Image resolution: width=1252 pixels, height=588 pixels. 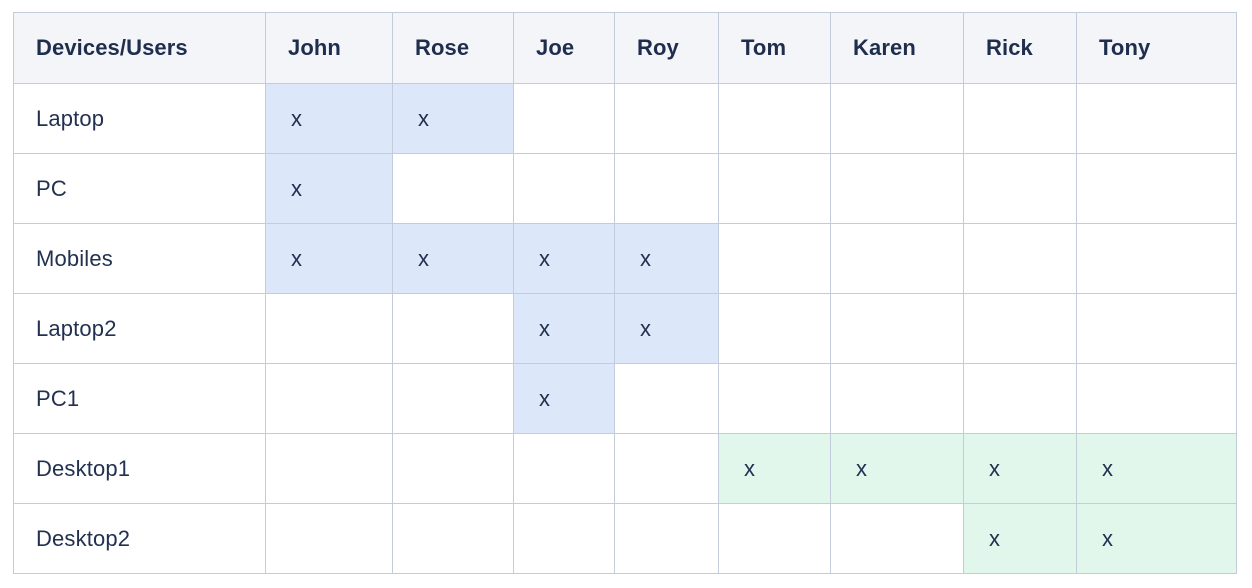 I want to click on cell-laptop2-karen, so click(x=897, y=328).